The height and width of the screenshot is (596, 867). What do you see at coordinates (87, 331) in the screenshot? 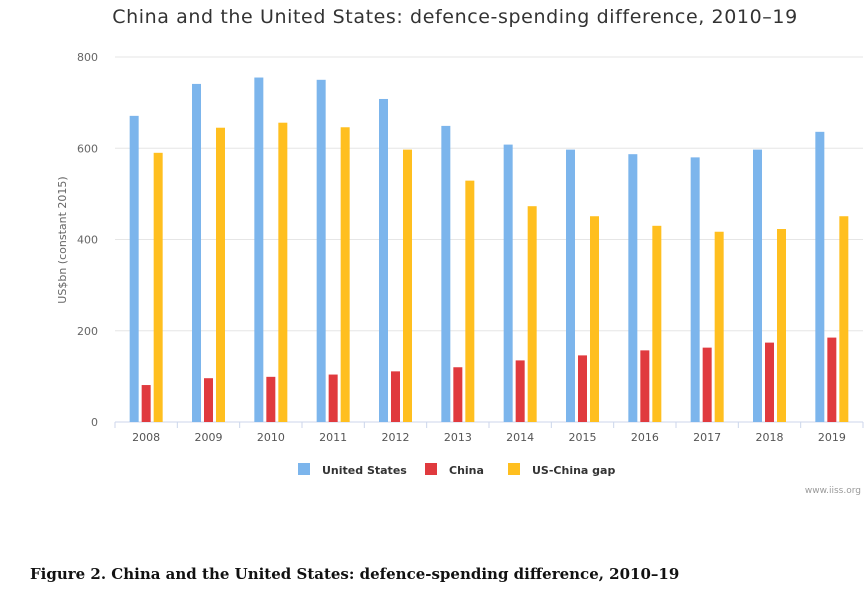
I see `y-tick-label: 200` at bounding box center [87, 331].